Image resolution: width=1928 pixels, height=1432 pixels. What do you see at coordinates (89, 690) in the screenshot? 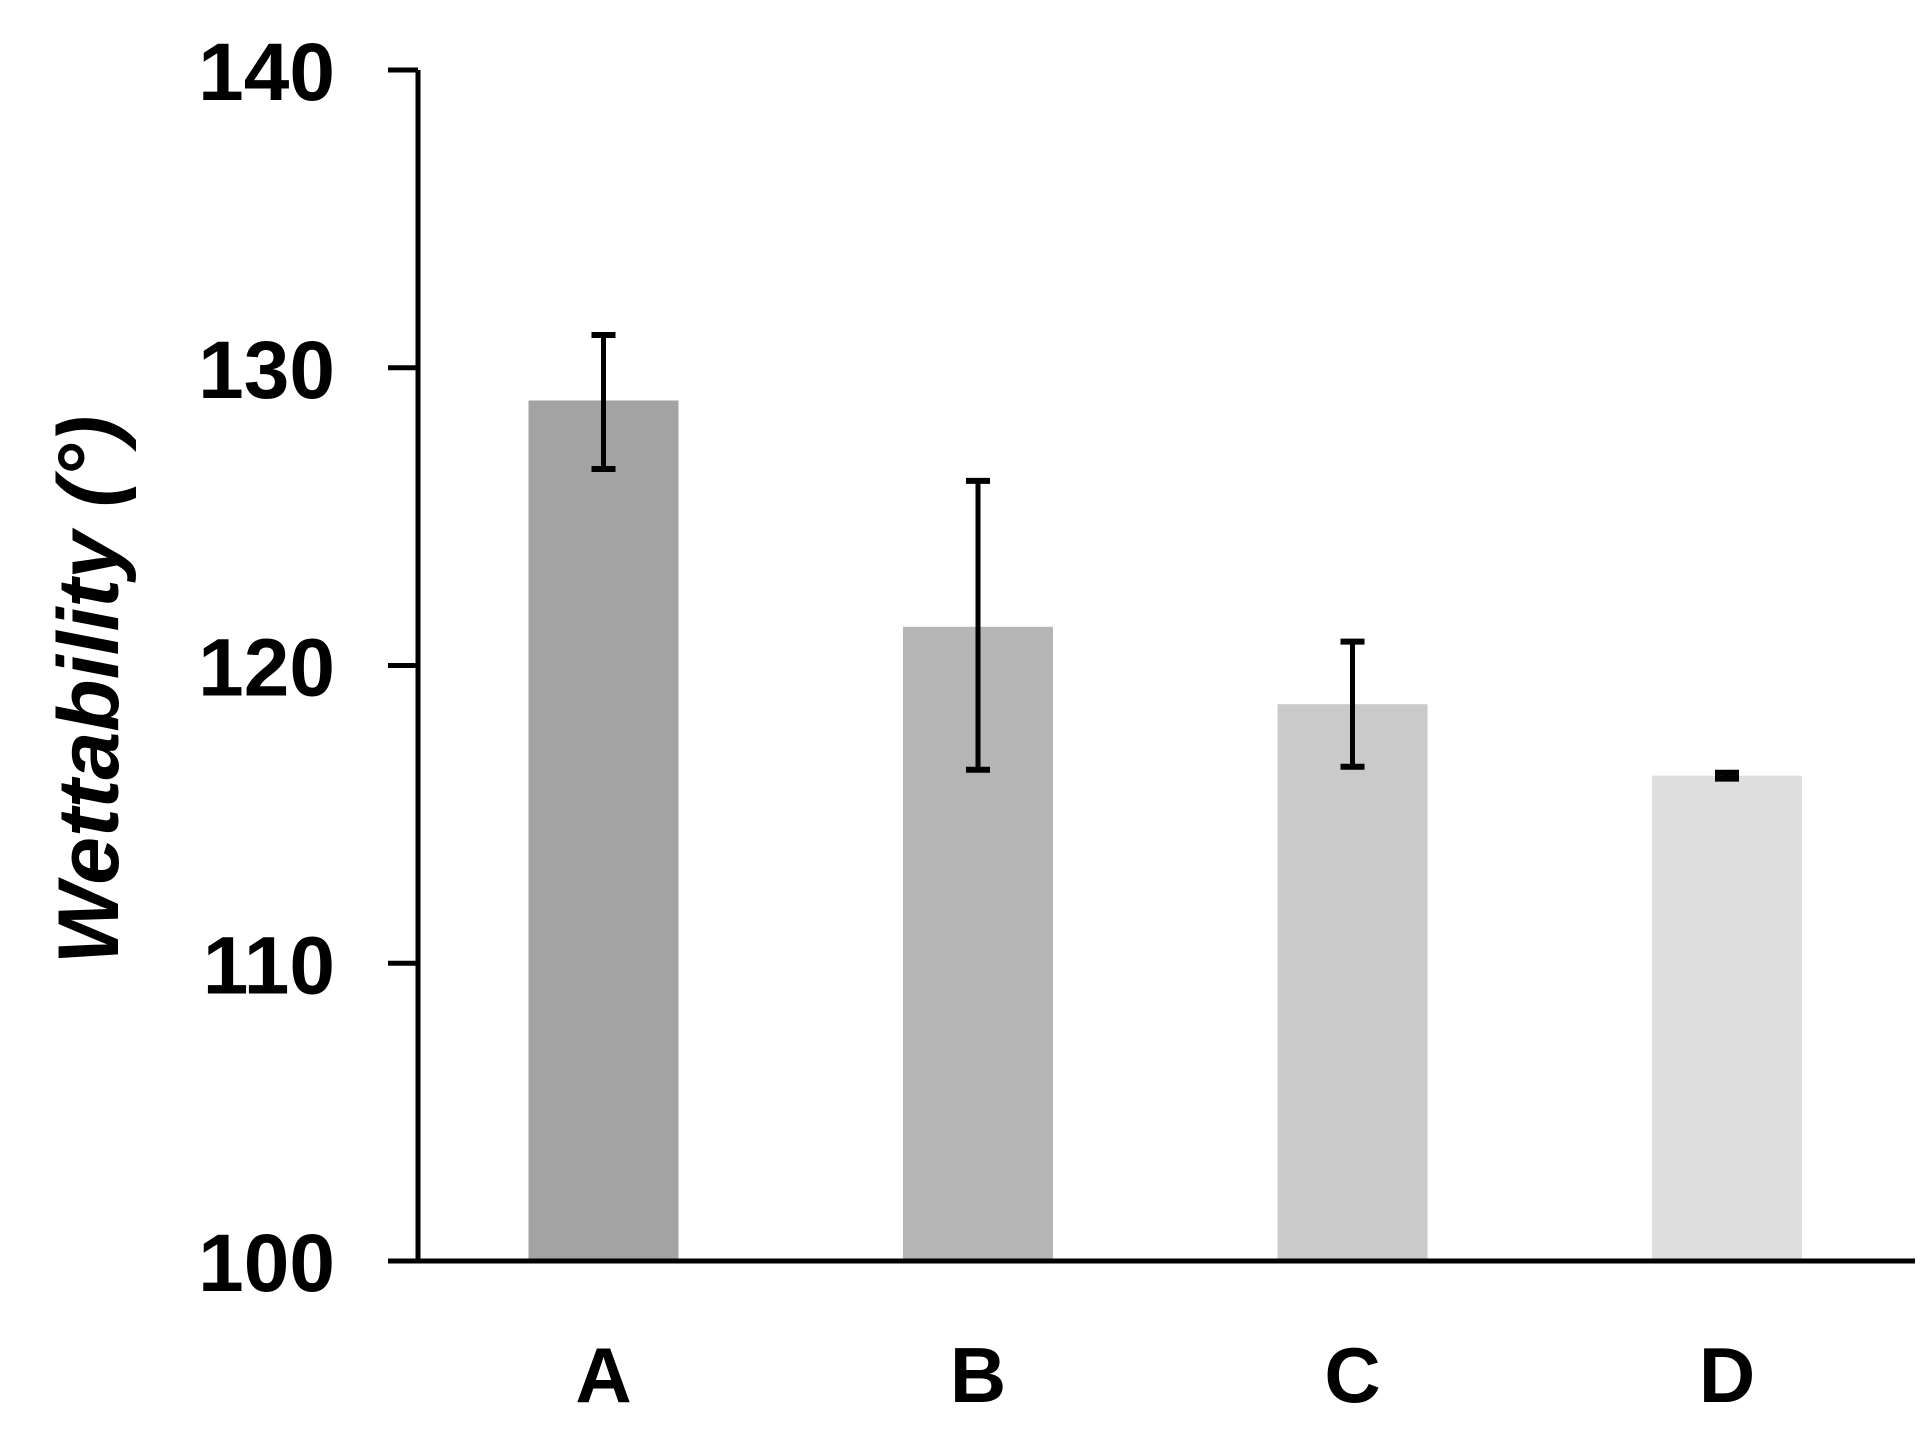
I see `y-axis-label: Wettability (°)` at bounding box center [89, 690].